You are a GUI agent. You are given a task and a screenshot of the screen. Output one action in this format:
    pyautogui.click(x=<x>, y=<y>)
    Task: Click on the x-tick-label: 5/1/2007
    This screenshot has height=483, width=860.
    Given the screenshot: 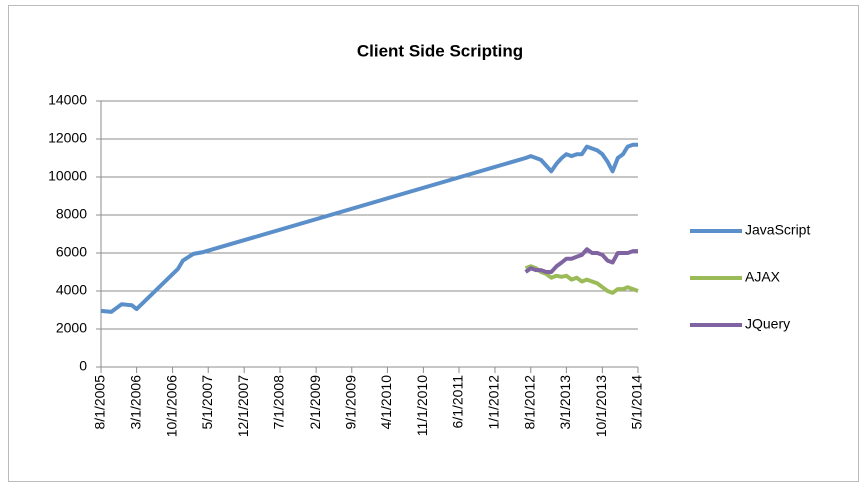 What is the action you would take?
    pyautogui.click(x=207, y=402)
    